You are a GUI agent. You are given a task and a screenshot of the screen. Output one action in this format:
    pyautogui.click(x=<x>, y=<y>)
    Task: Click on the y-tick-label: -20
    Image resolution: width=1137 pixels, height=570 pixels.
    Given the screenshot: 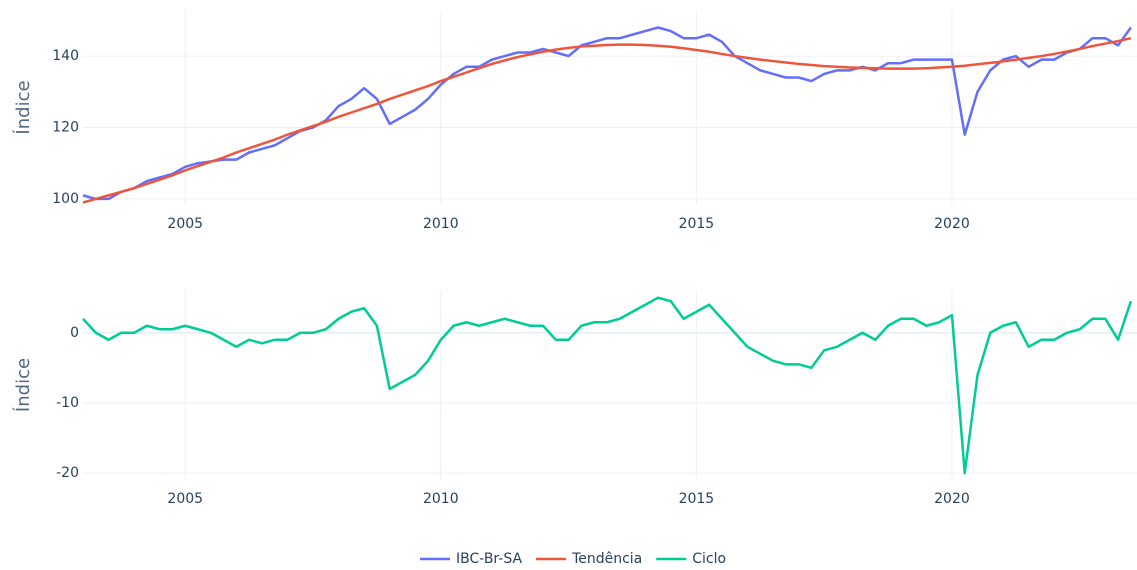 What is the action you would take?
    pyautogui.click(x=67, y=473)
    